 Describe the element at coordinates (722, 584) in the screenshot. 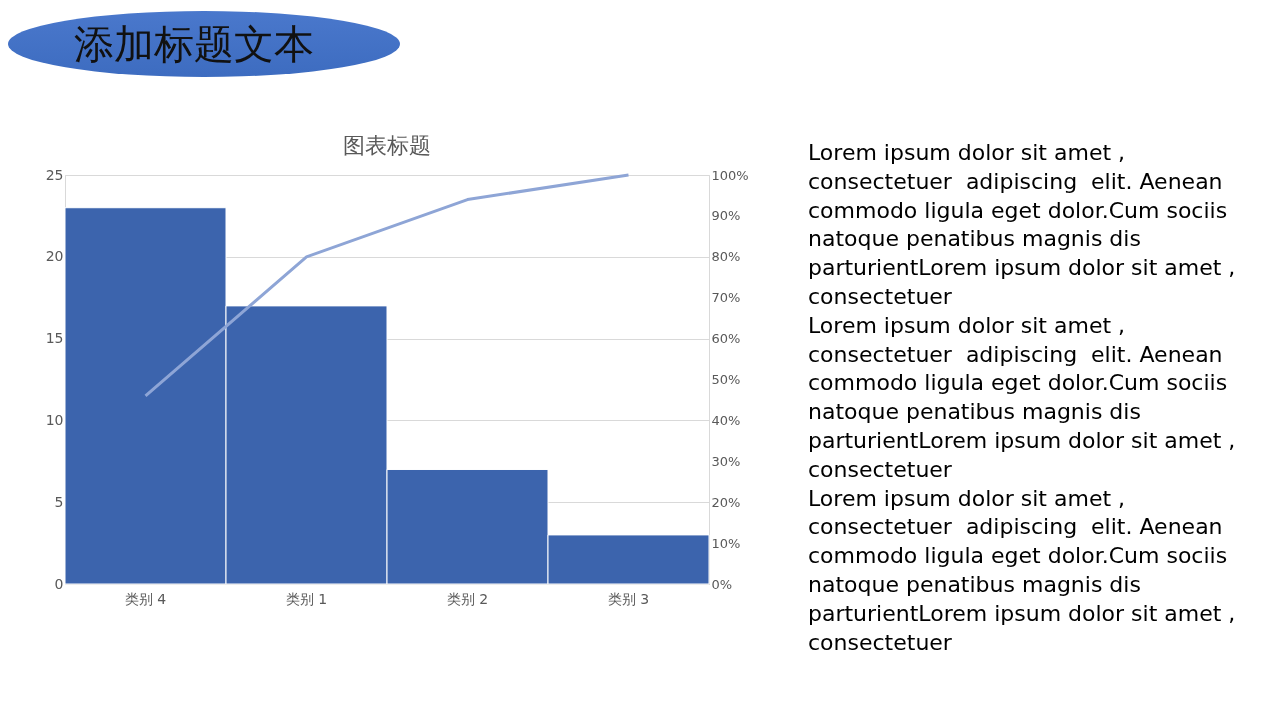

I see `y2-tick-label: 0%` at that location.